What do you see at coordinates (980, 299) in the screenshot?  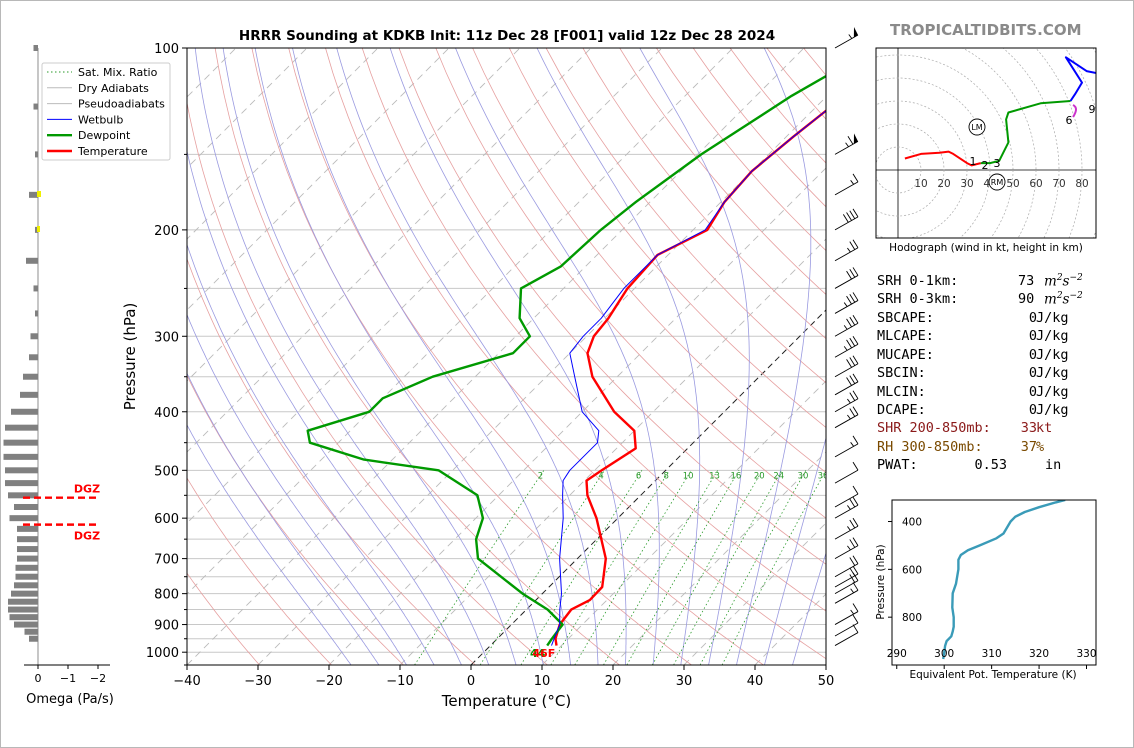 I see `stat-srh3: SRH 0-3km: 90 m2s−2` at bounding box center [980, 299].